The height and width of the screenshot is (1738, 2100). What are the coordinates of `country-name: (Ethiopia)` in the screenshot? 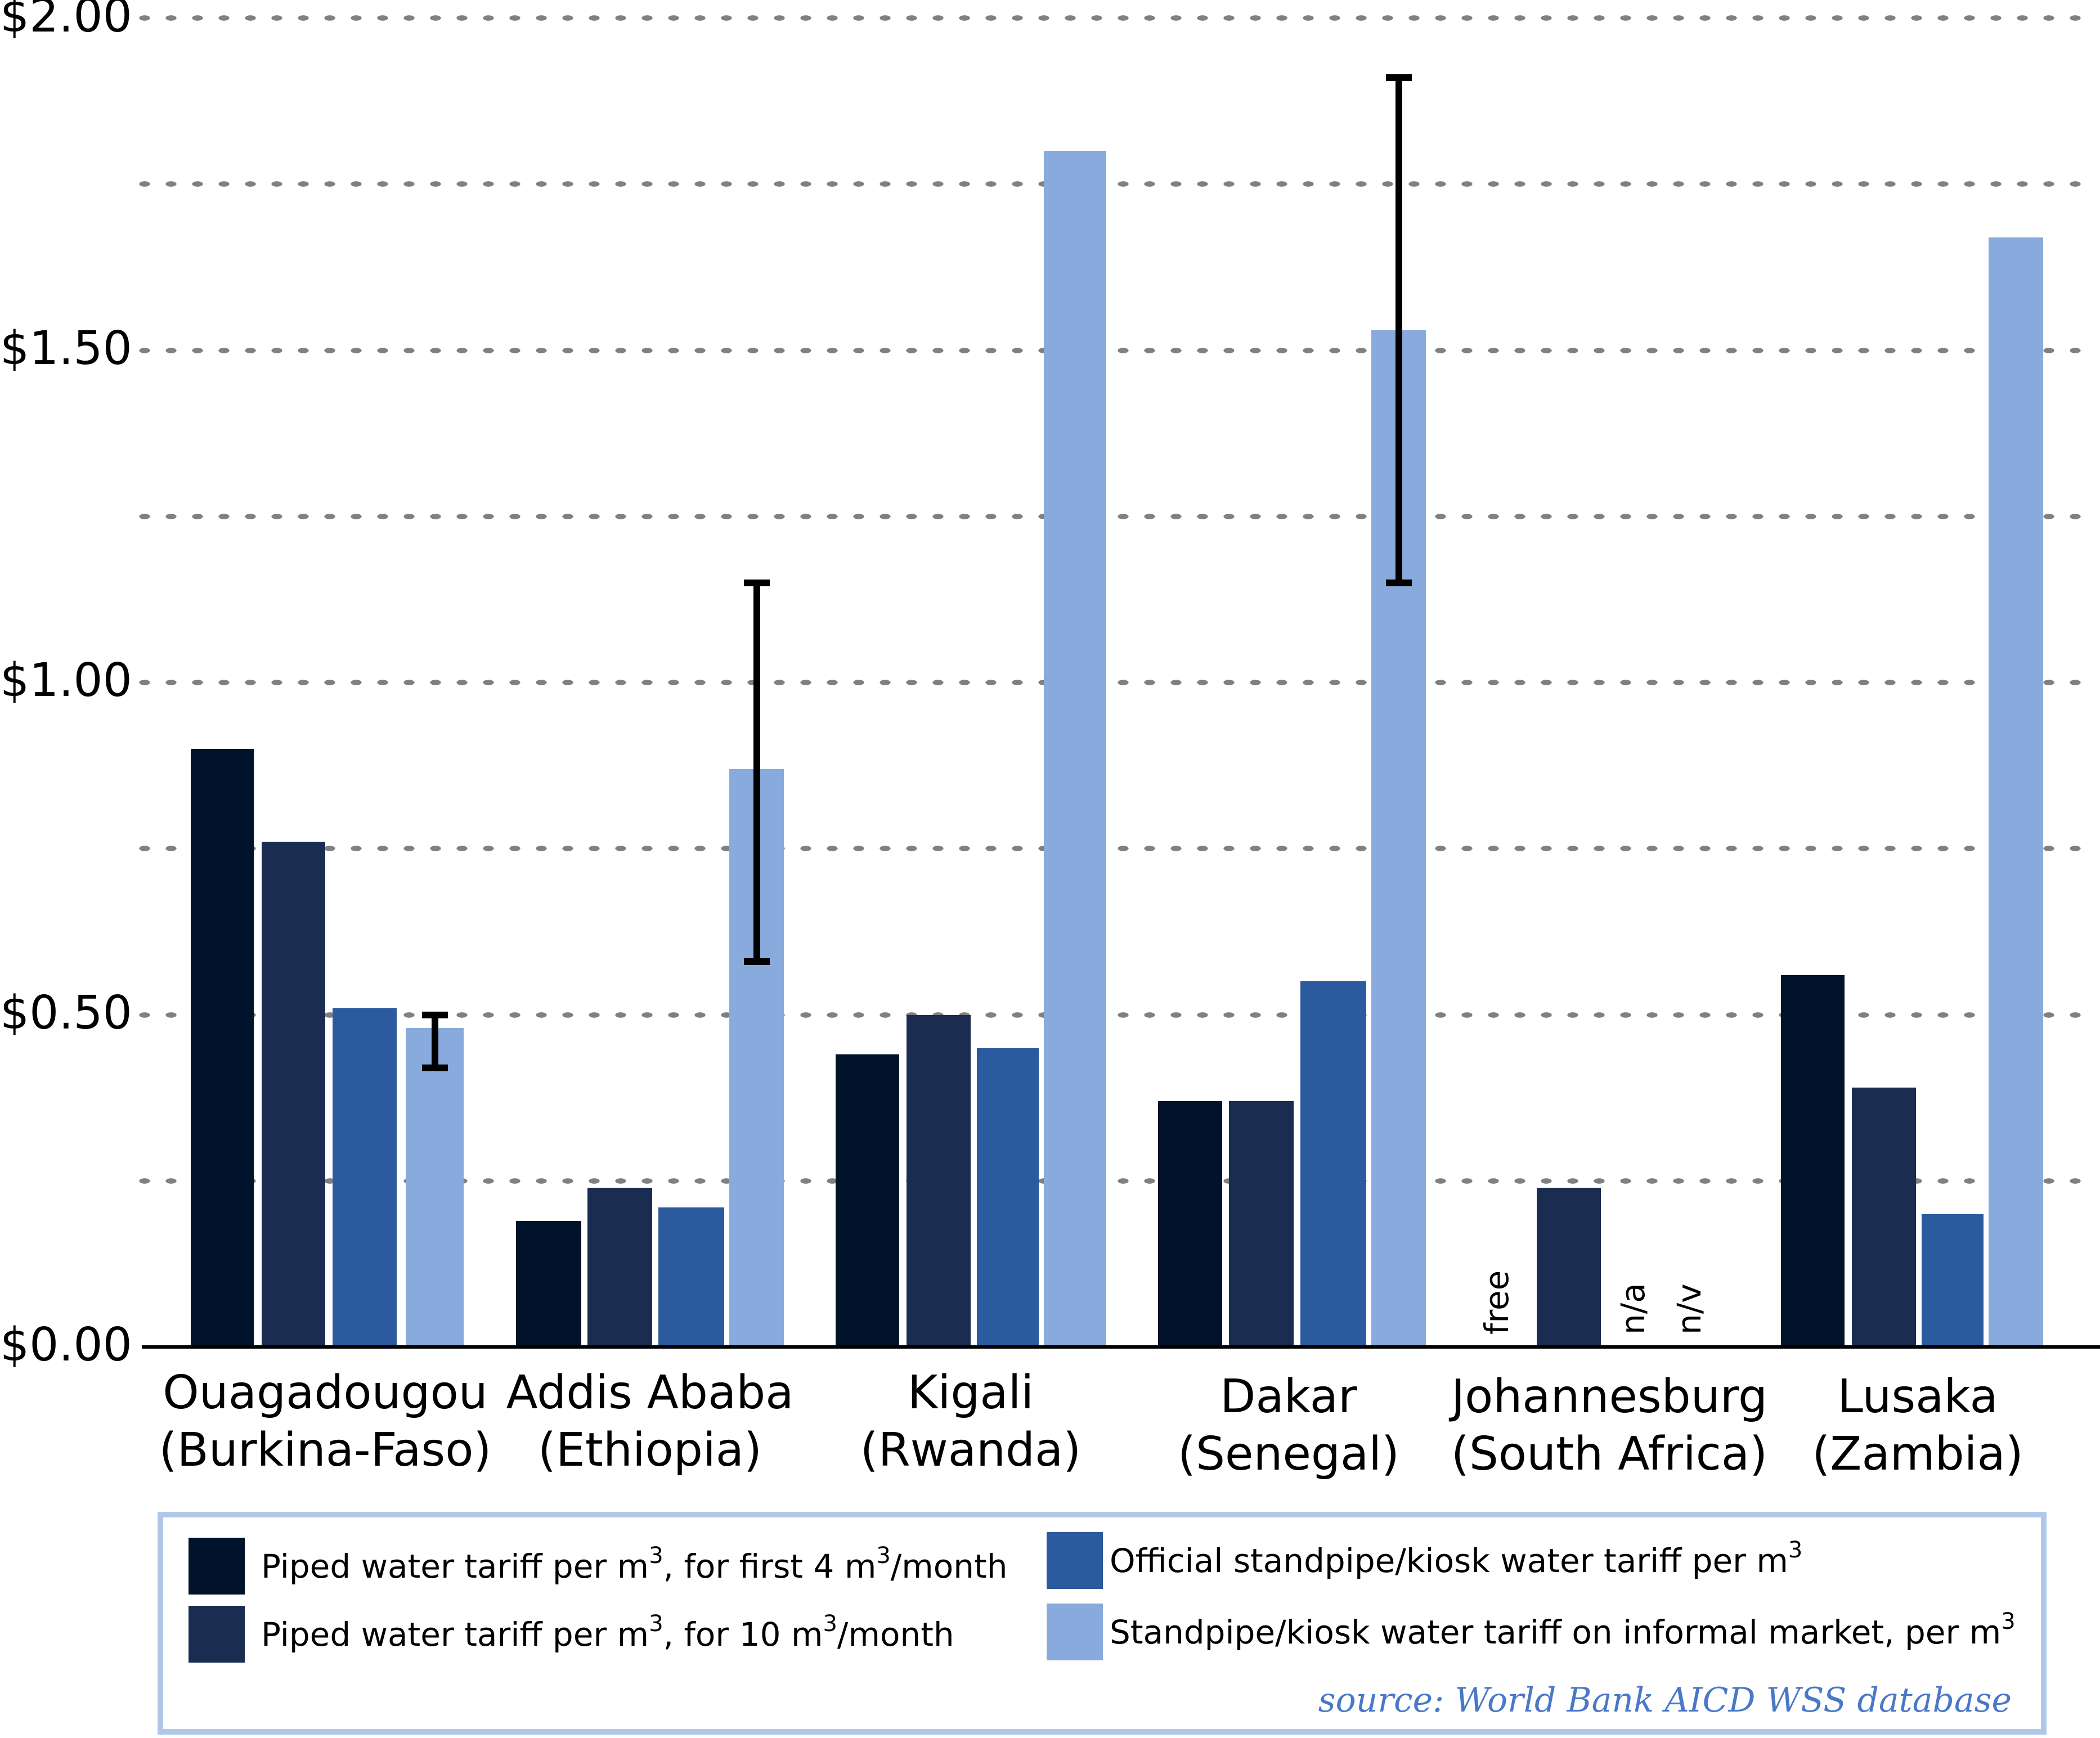 It's located at (650, 1450).